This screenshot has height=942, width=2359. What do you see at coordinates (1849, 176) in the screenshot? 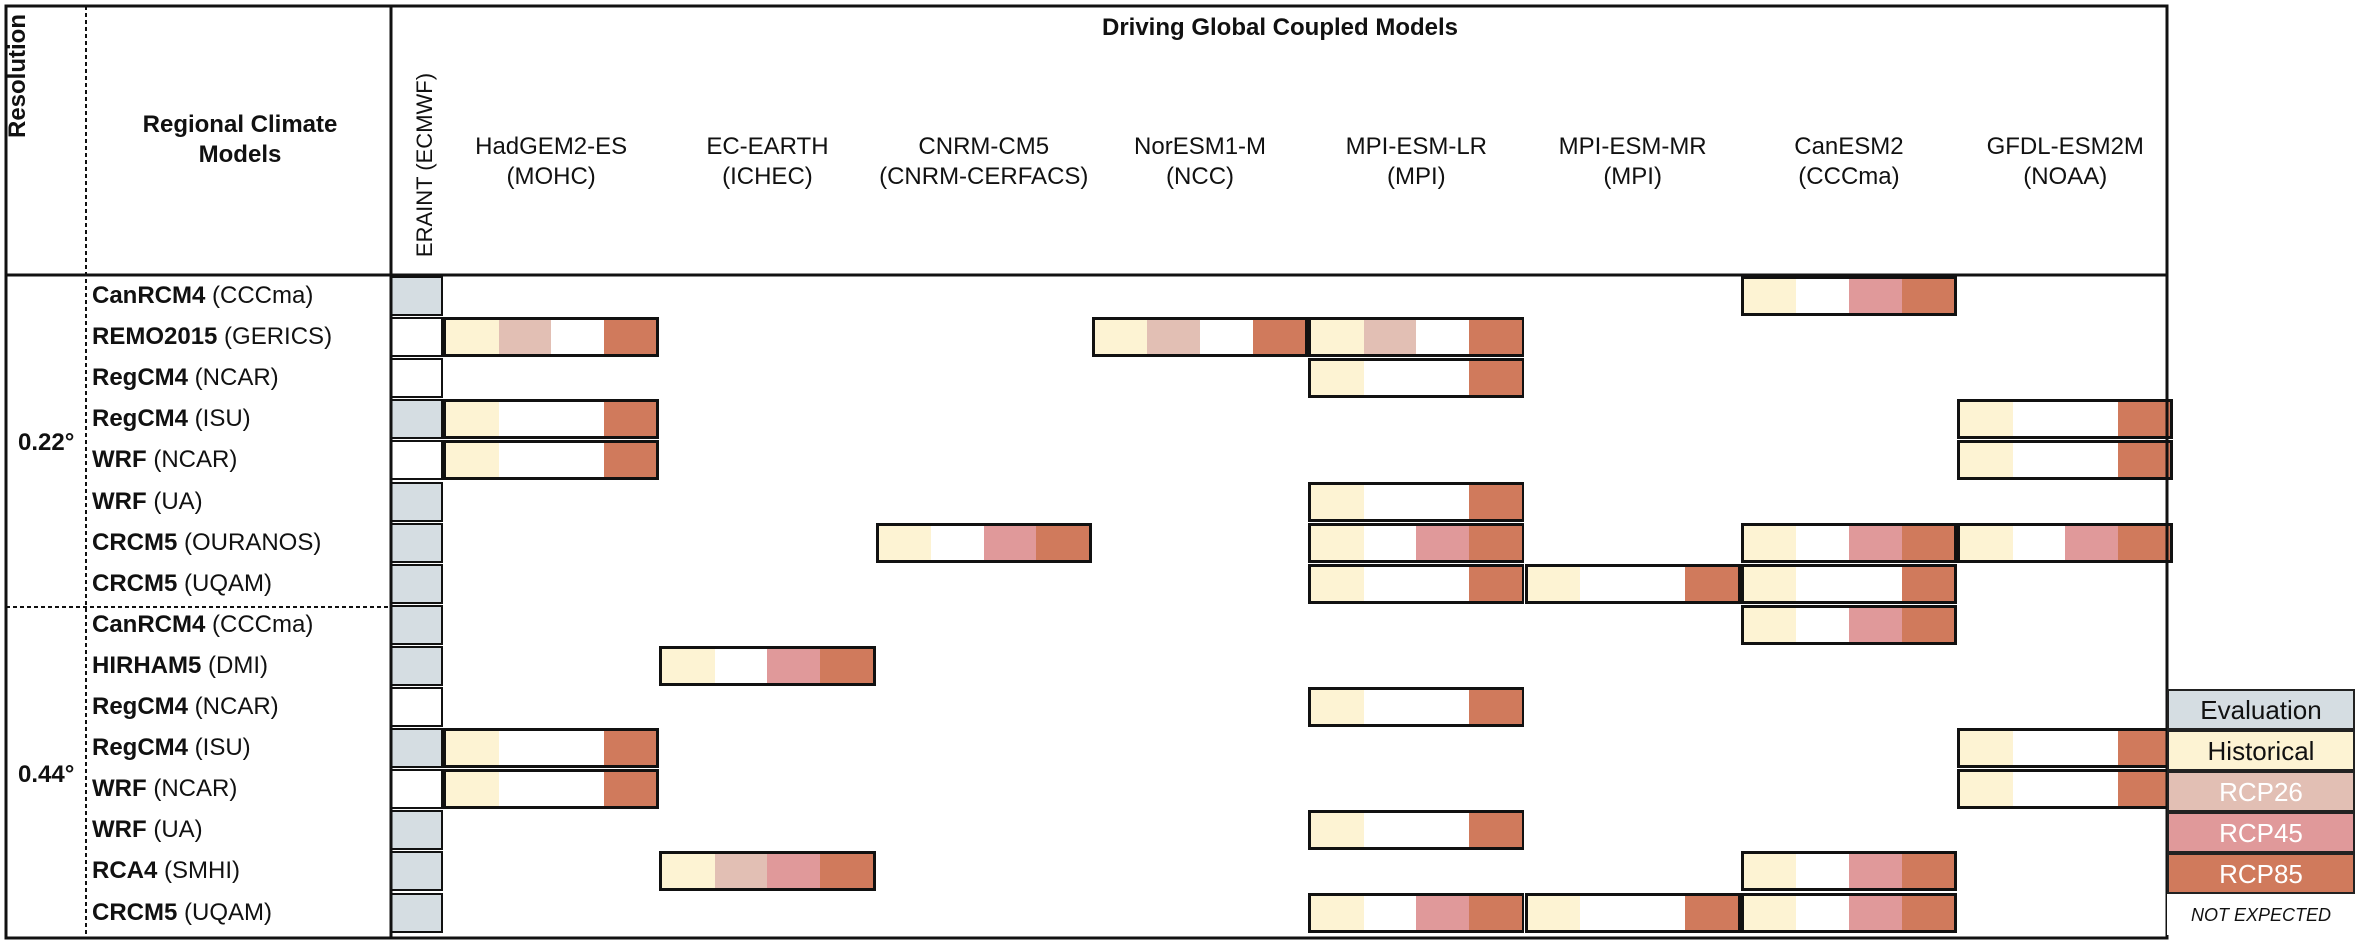
I see `gcm-institute: (CCCma)` at bounding box center [1849, 176].